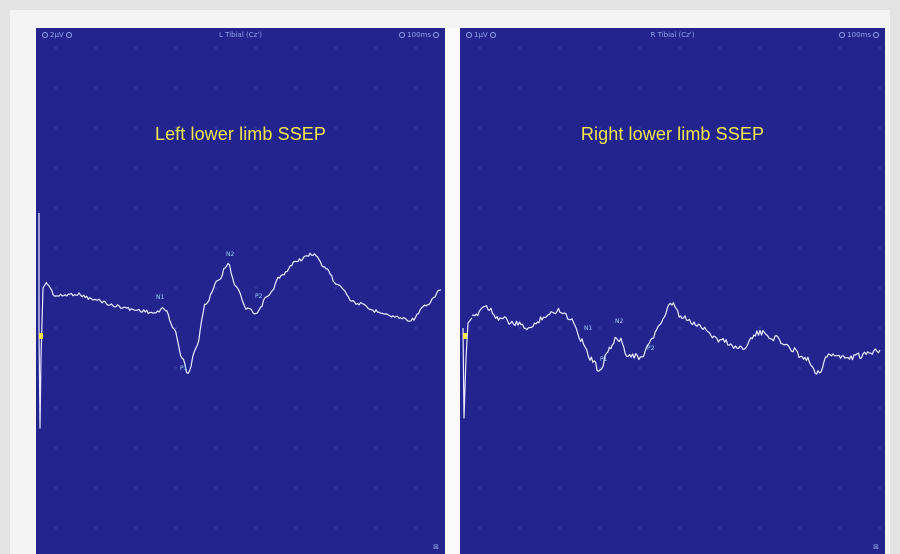 The height and width of the screenshot is (554, 900). Describe the element at coordinates (465, 336) in the screenshot. I see `right-baseline-cursor` at that location.